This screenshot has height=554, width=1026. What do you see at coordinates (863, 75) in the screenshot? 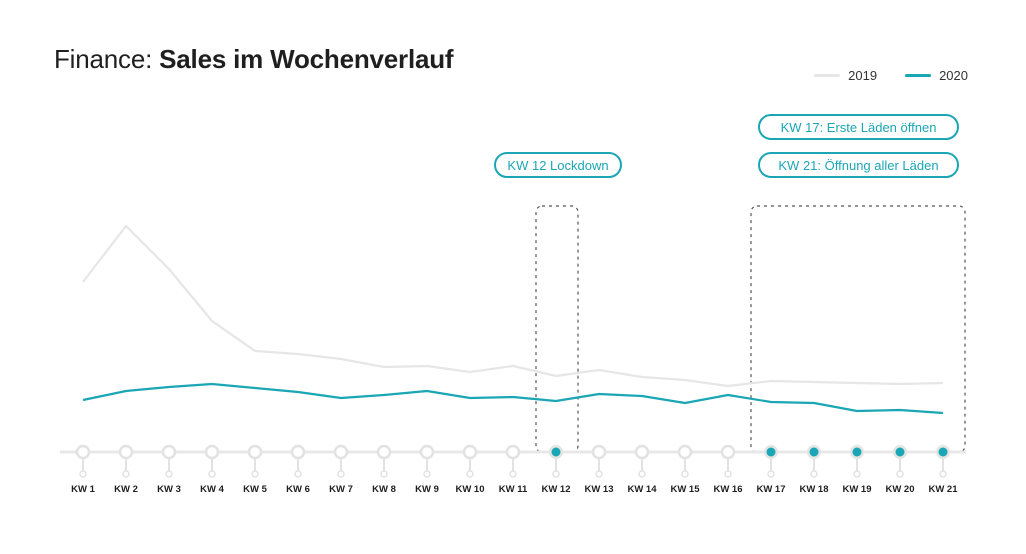
I see `legend-label-2019: 2019` at bounding box center [863, 75].